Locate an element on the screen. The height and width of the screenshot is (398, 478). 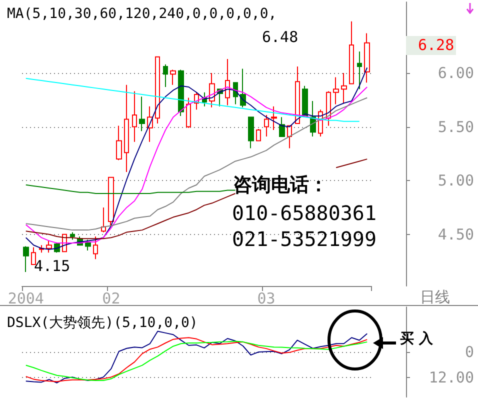
text: 日线 is located at coordinates (435, 297).